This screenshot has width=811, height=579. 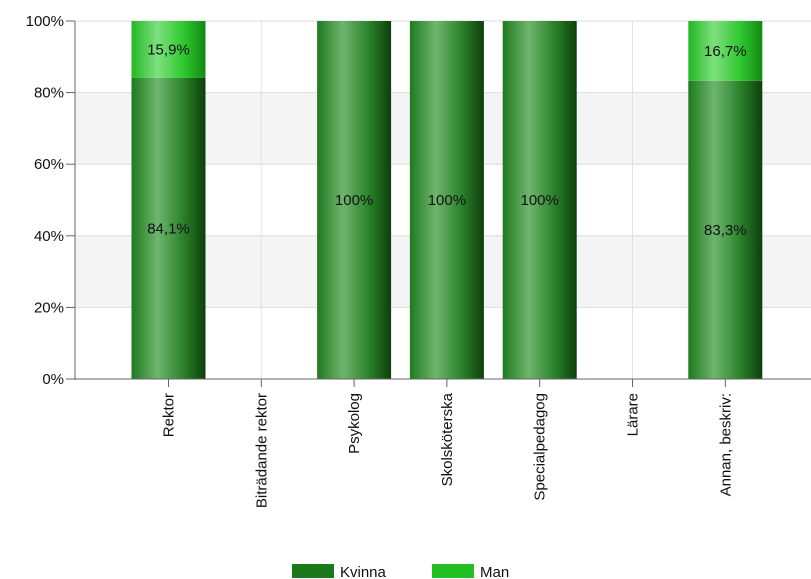 What do you see at coordinates (49, 93) in the screenshot?
I see `y-tick-label: 80%` at bounding box center [49, 93].